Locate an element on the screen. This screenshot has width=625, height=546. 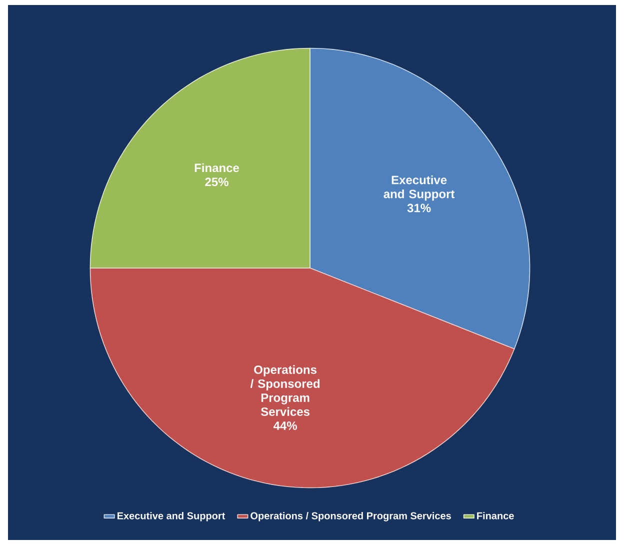
slice-label: Executive and Support is located at coordinates (419, 188).